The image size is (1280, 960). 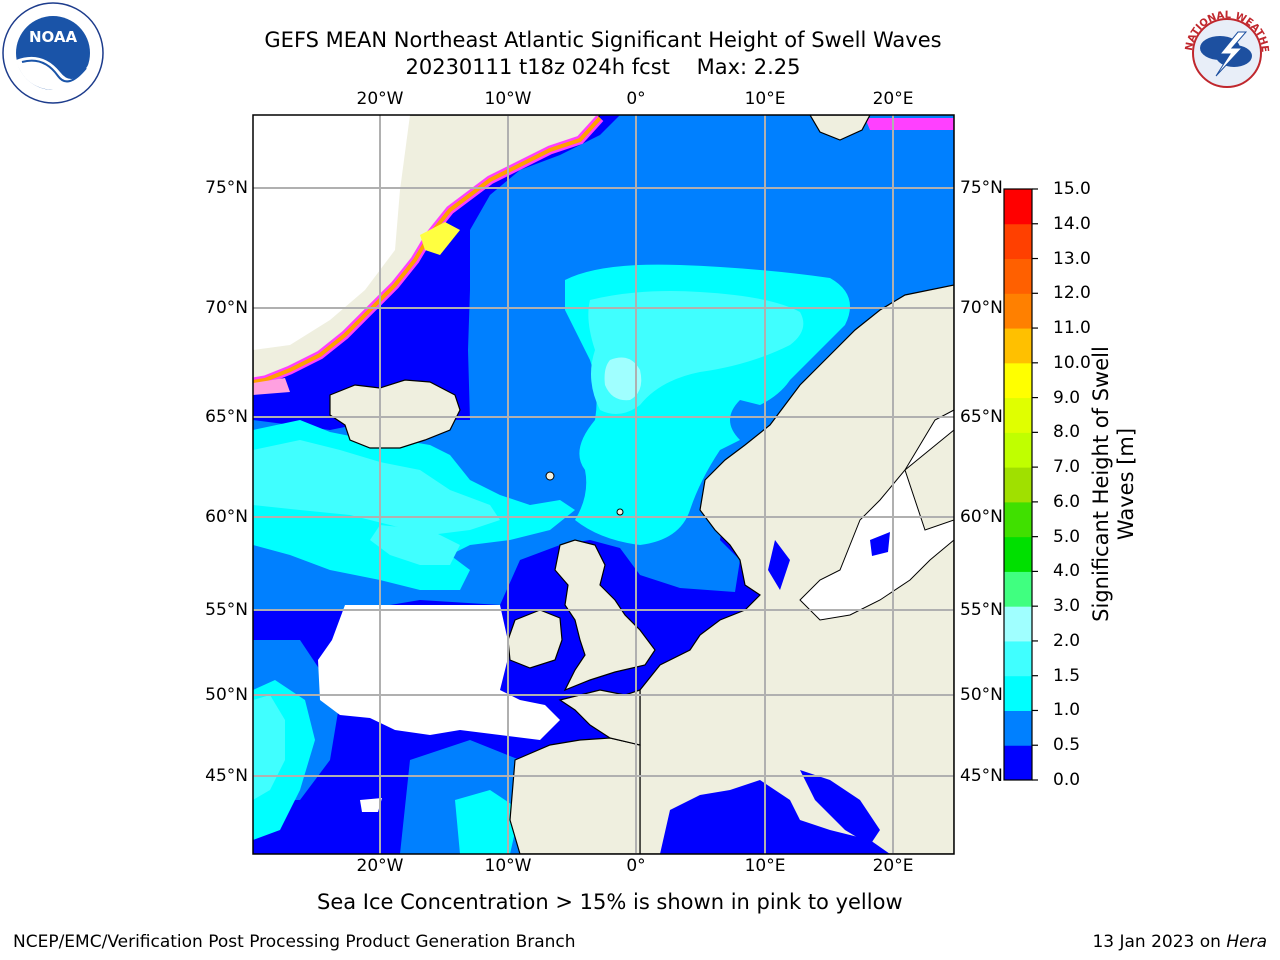 I want to click on colorbar-tick-label: 13.0, so click(x=1072, y=258).